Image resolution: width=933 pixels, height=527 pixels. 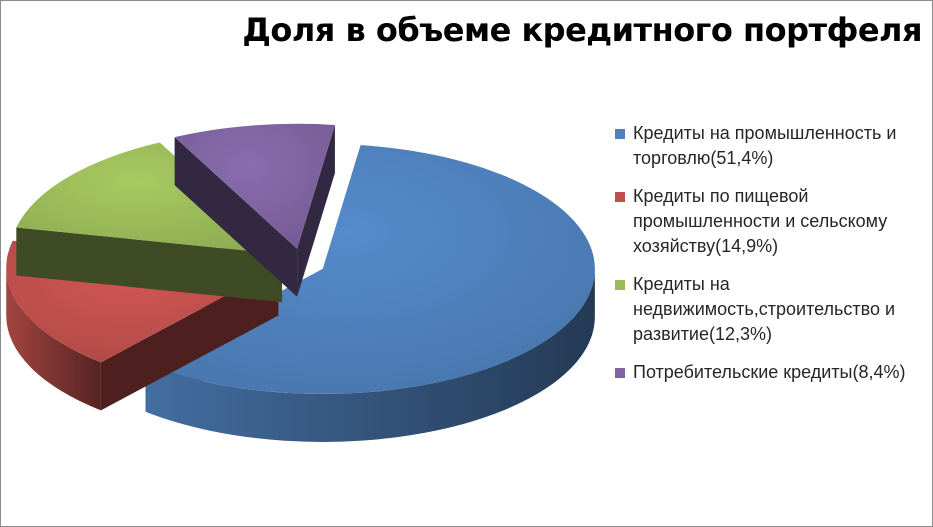 I want to click on pie-slice, so click(x=254, y=210).